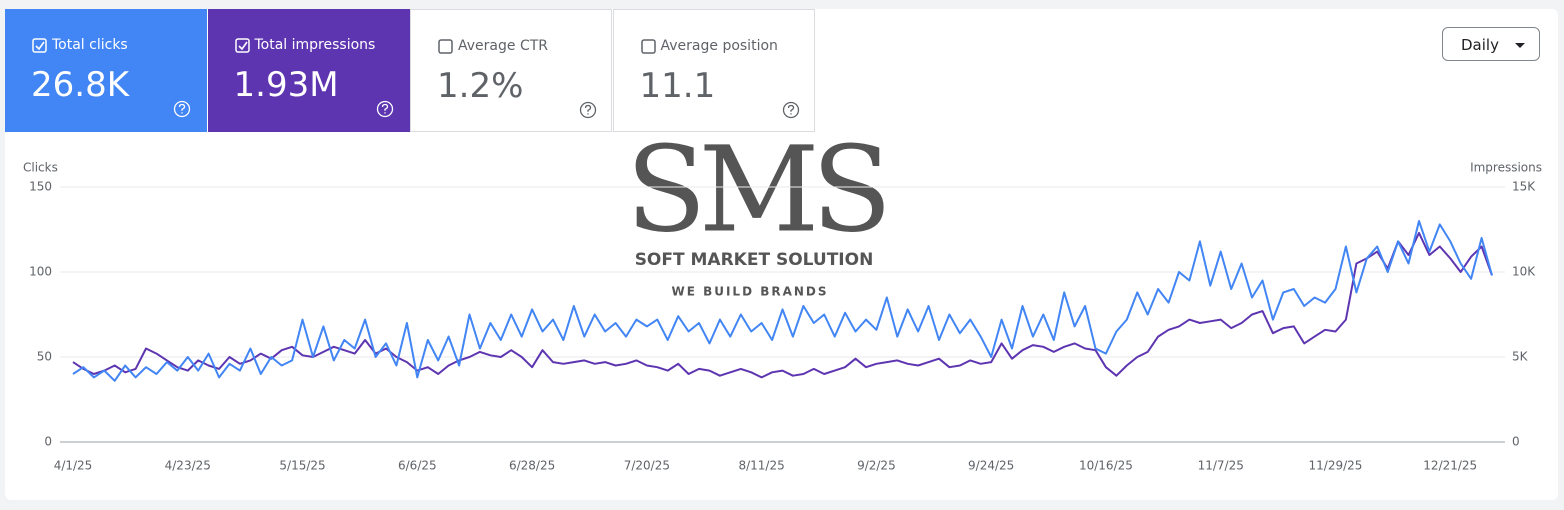  What do you see at coordinates (1336, 466) in the screenshot?
I see `x-tick-label: 11/29/25` at bounding box center [1336, 466].